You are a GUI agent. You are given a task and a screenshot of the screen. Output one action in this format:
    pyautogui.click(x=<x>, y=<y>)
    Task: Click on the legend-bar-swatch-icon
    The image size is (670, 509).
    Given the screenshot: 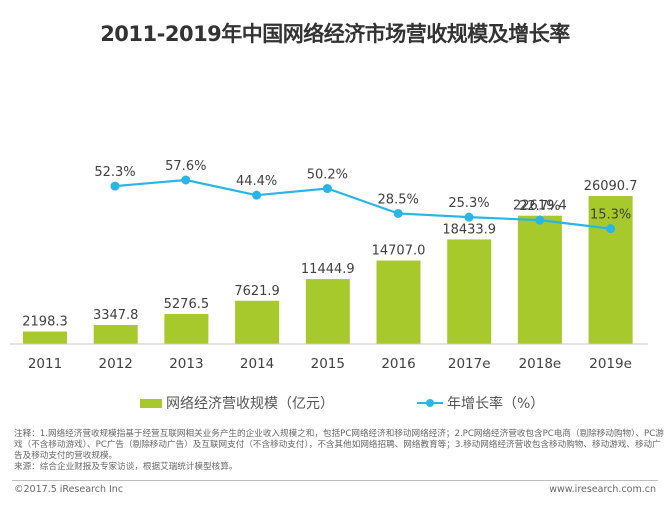 What is the action you would take?
    pyautogui.click(x=151, y=403)
    